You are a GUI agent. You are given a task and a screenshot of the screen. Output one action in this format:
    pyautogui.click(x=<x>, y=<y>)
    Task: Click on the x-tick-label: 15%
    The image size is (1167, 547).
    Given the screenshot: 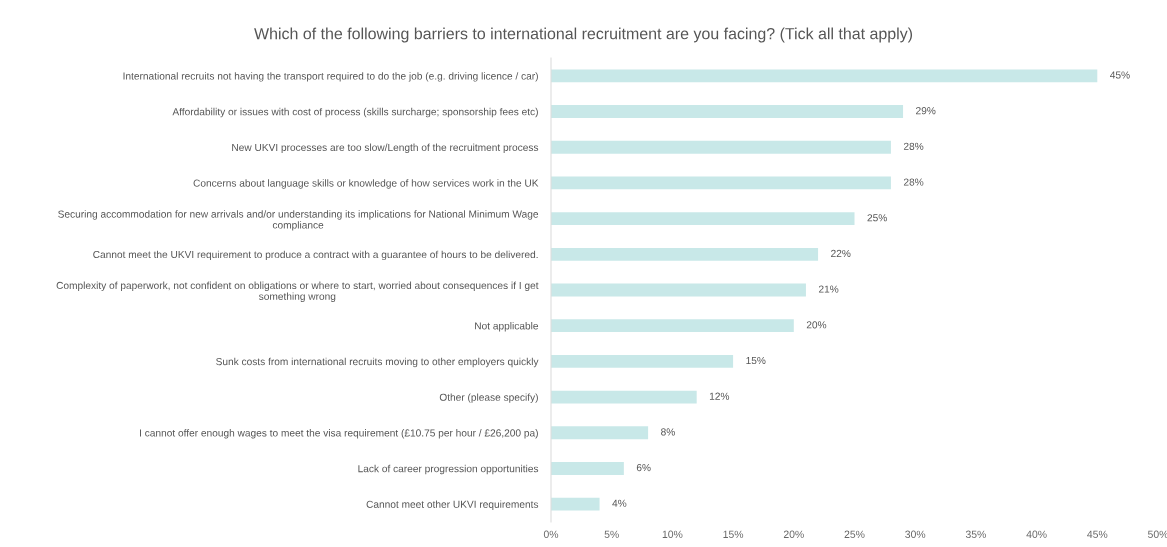 What is the action you would take?
    pyautogui.click(x=733, y=534)
    